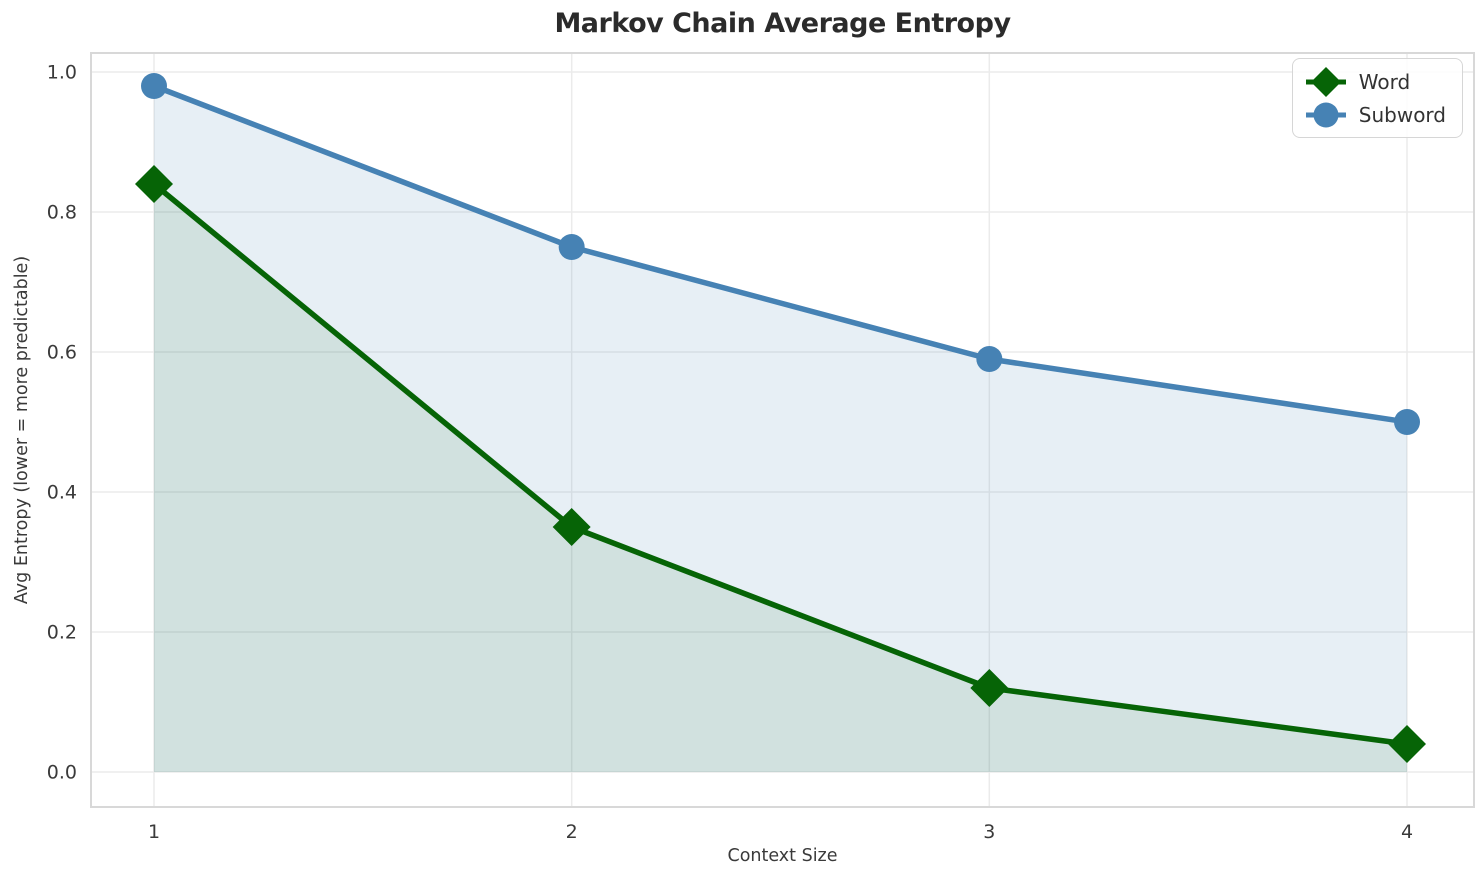 This screenshot has width=1484, height=885. I want to click on legend-label-word: Word, so click(1384, 81).